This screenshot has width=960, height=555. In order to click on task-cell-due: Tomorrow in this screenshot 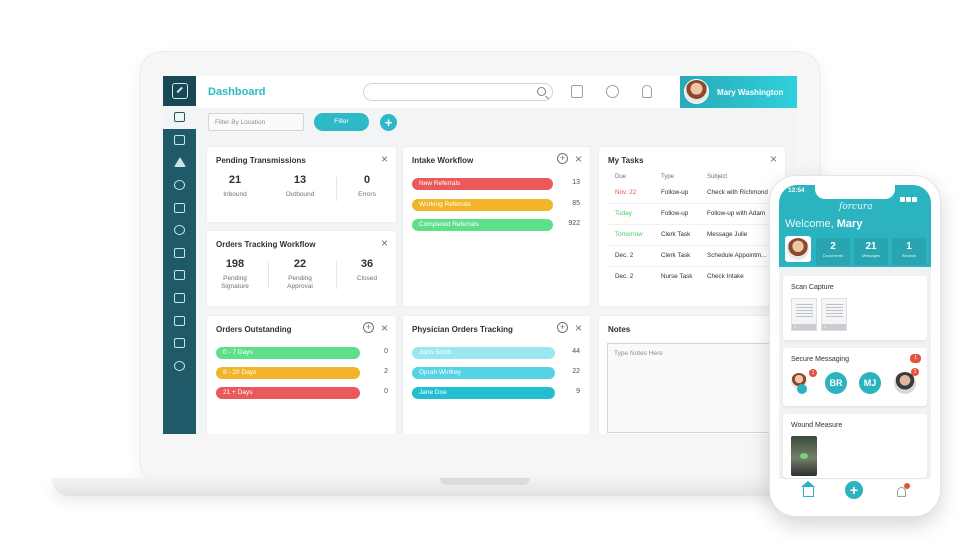, I will do `click(629, 234)`.